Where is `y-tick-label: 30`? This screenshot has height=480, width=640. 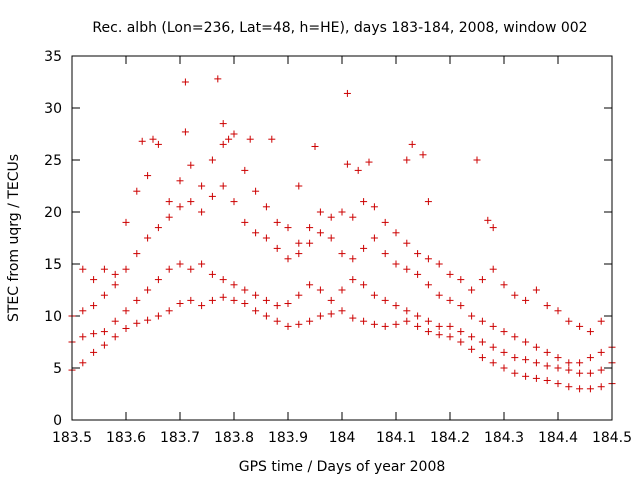
y-tick-label: 30 is located at coordinates (53, 109).